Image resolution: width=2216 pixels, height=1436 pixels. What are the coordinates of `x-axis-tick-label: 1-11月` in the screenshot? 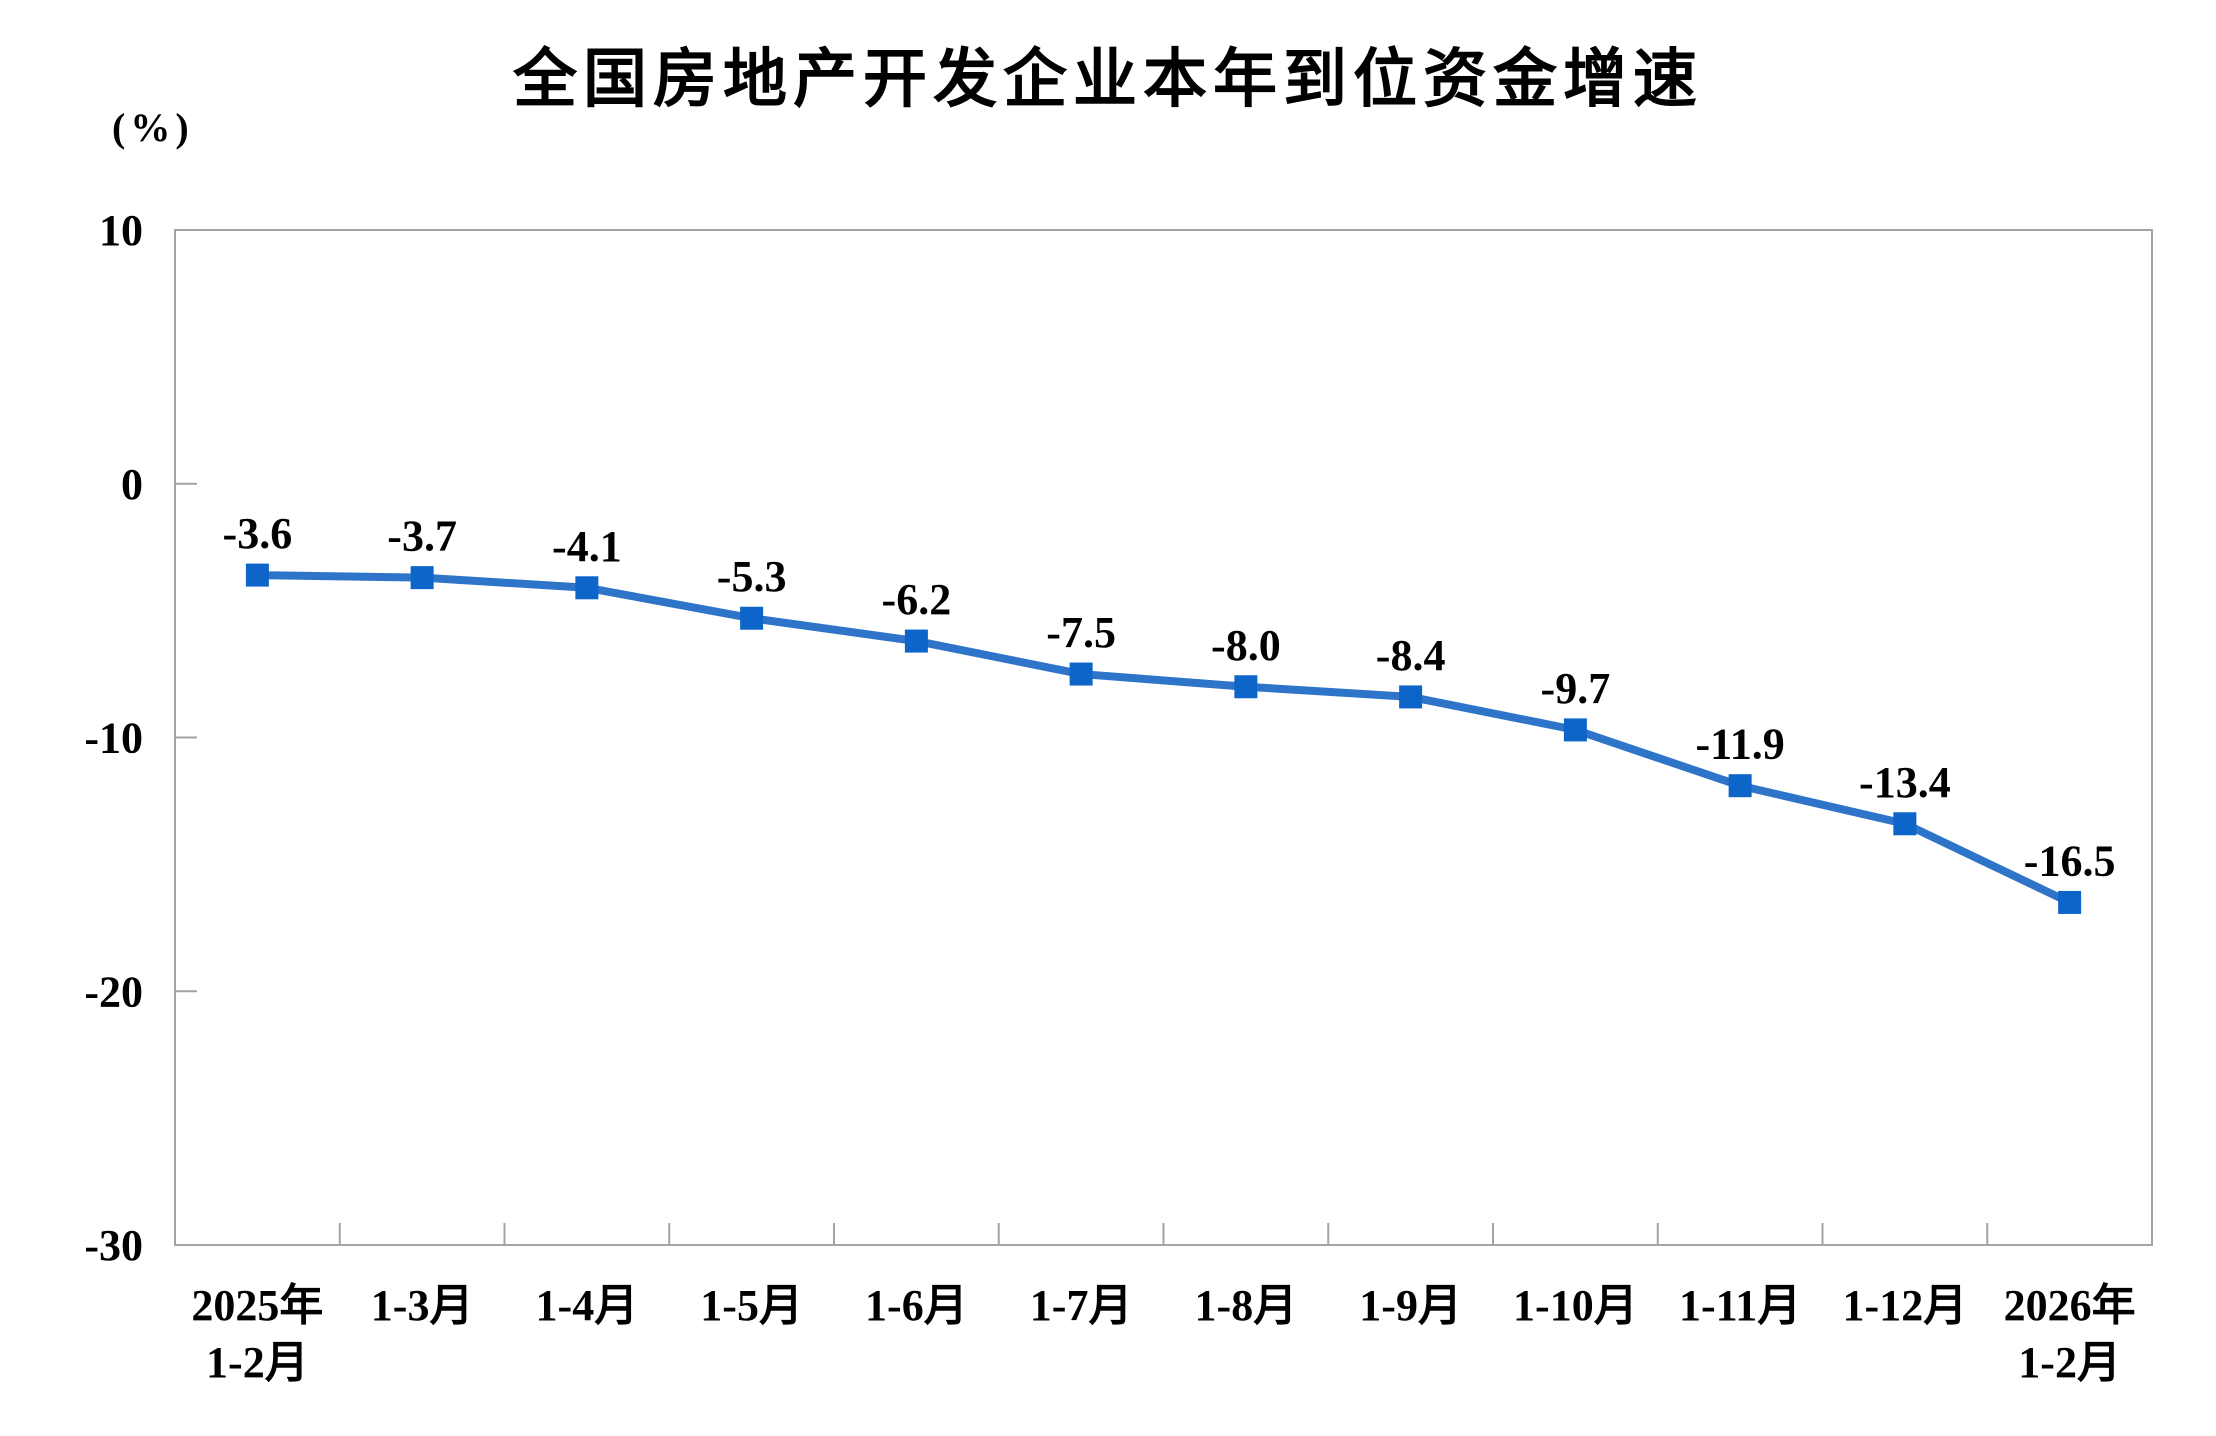 It's located at (1740, 1305).